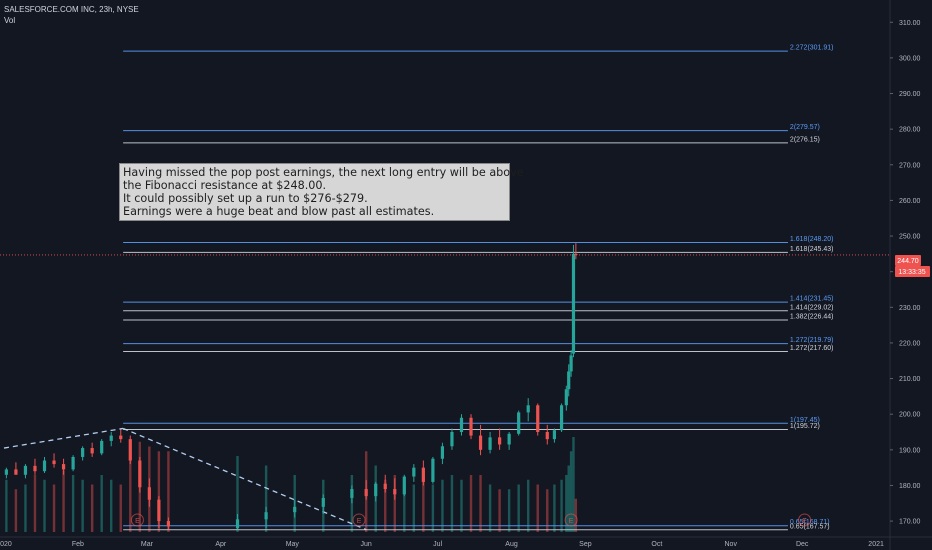  Describe the element at coordinates (437, 544) in the screenshot. I see `x-tick-label: Jul` at that location.